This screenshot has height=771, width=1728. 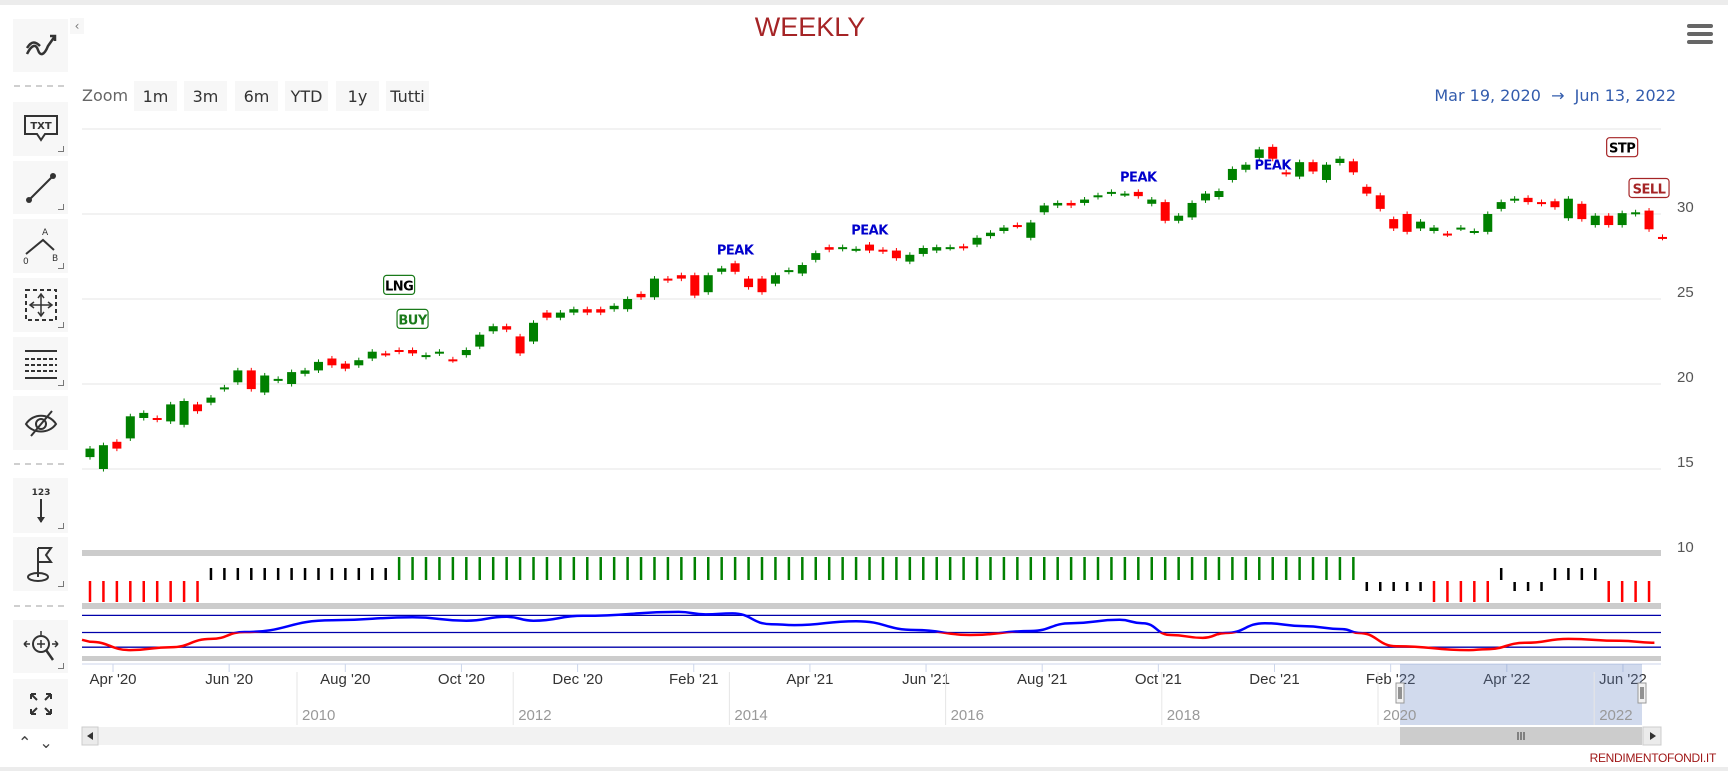 I want to click on eye-off-icon, so click(x=40, y=423).